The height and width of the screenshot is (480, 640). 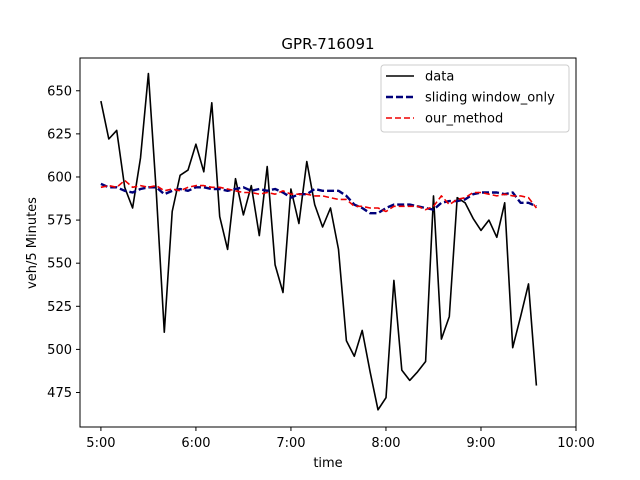 I want to click on legend-frame, so click(x=475, y=98).